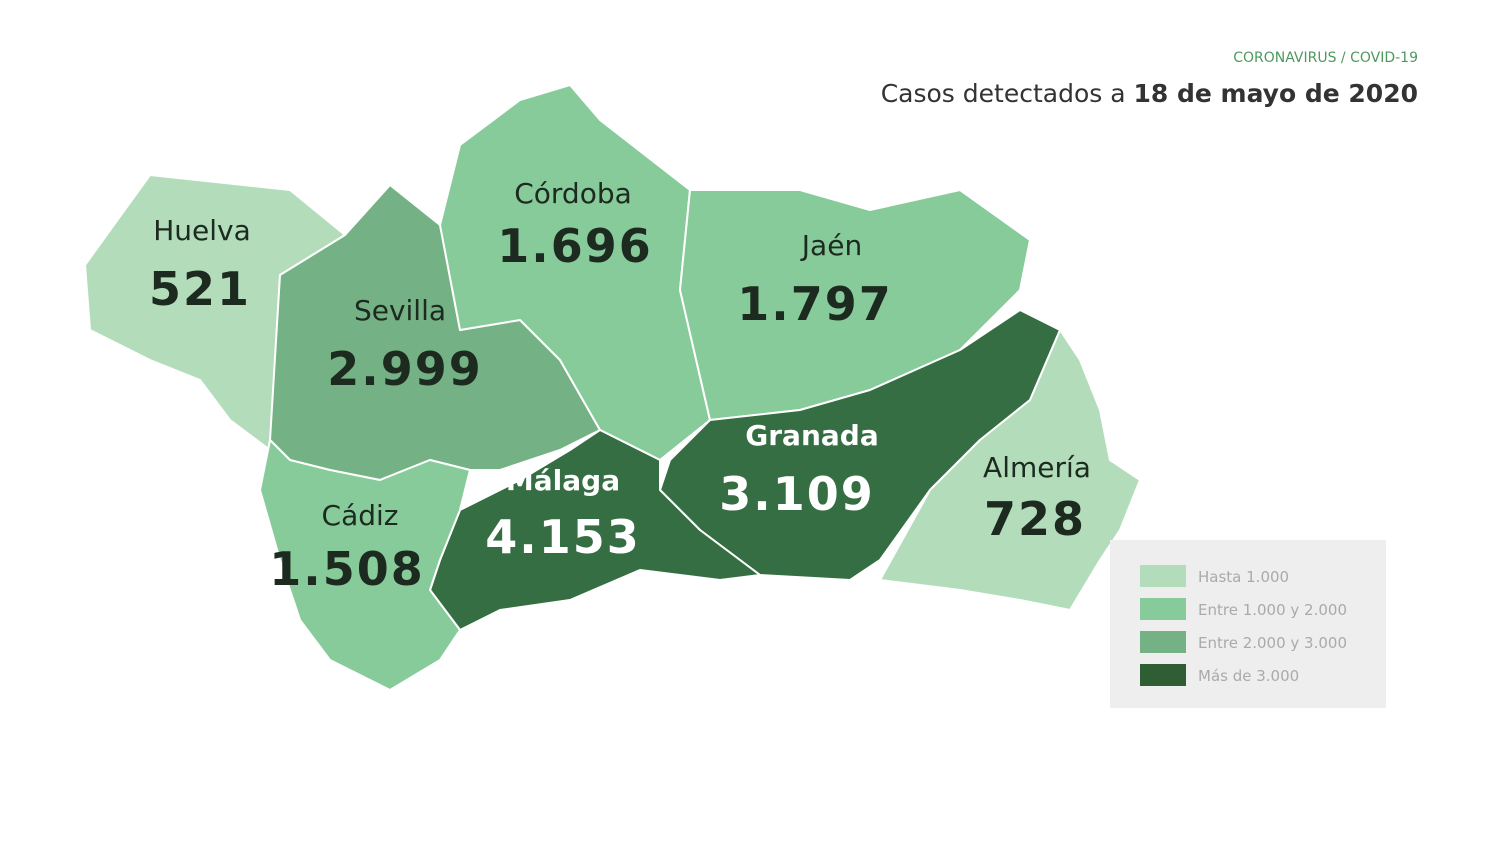 This screenshot has width=1500, height=844. I want to click on province-name: Almería, so click(1037, 467).